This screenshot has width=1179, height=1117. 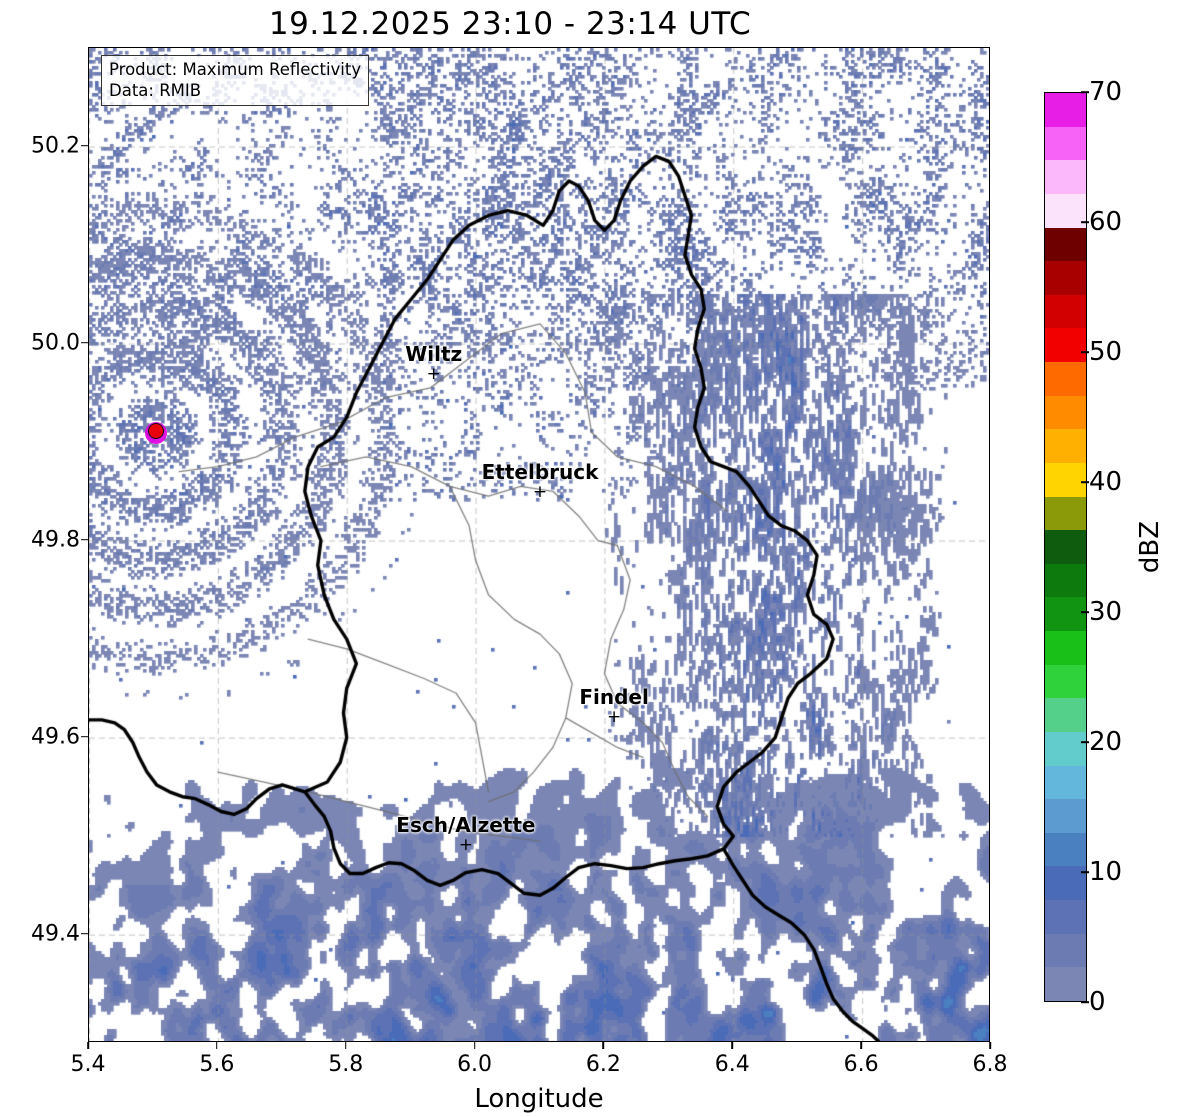 I want to click on y-axis-label: Latitude, so click(x=1, y=545).